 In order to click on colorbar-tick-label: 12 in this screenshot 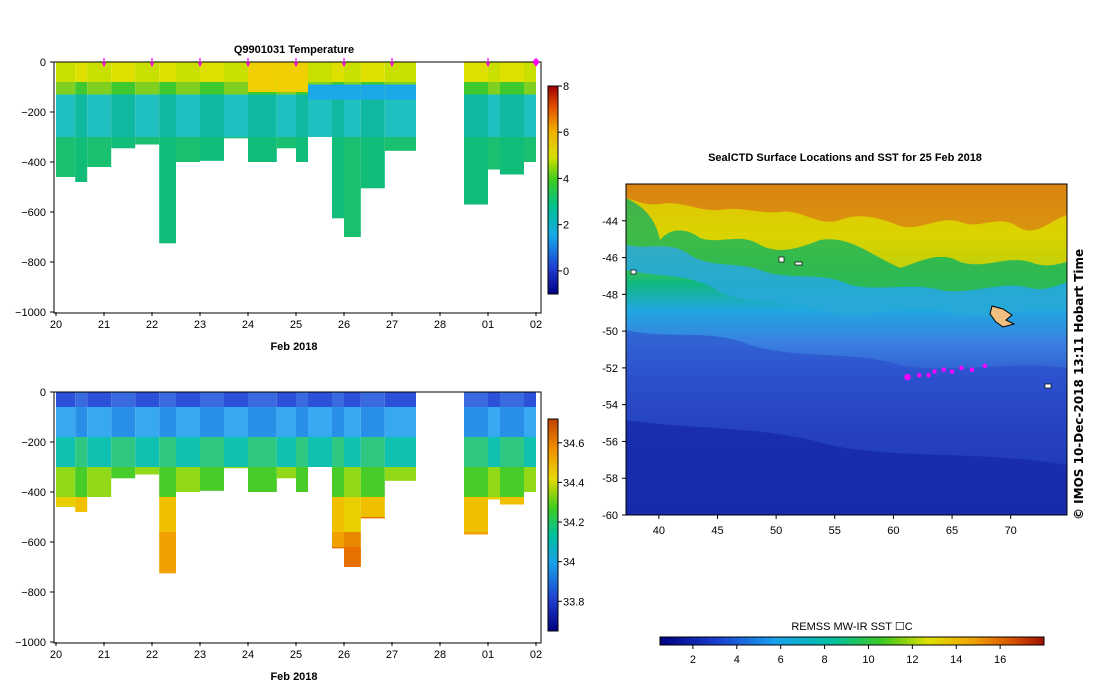, I will do `click(912, 660)`.